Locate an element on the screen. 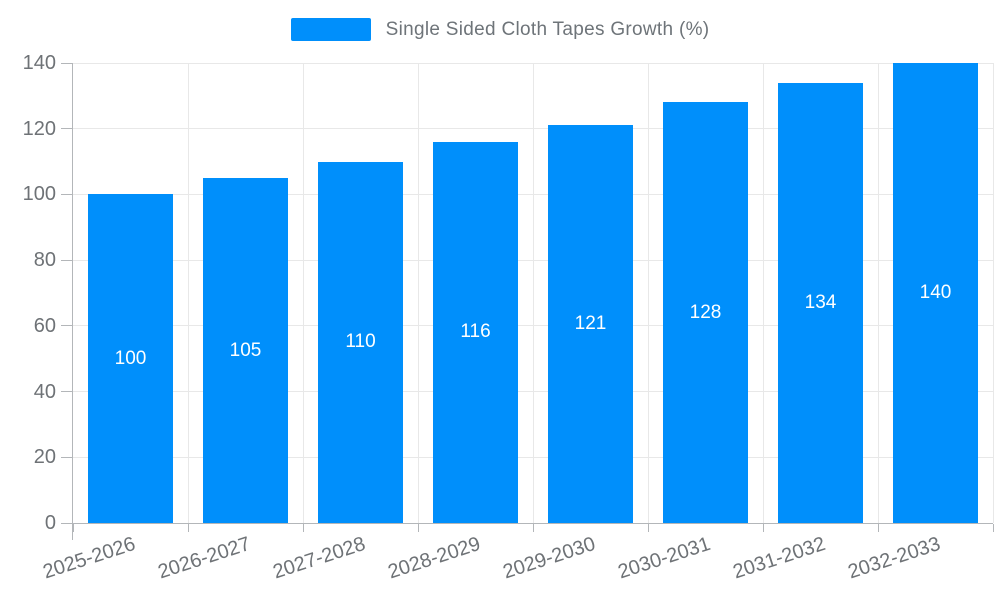 Image resolution: width=1000 pixels, height=600 pixels. bar-value-label: 121 is located at coordinates (590, 324).